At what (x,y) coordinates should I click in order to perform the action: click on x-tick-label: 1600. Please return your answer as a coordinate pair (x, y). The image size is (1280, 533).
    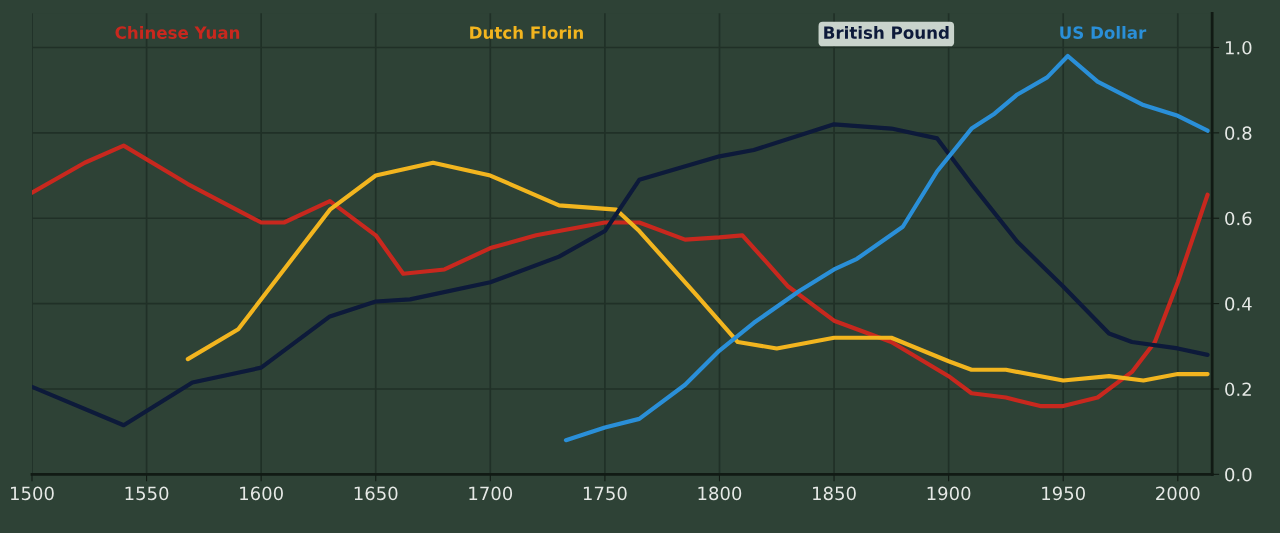
    Looking at the image, I should click on (261, 493).